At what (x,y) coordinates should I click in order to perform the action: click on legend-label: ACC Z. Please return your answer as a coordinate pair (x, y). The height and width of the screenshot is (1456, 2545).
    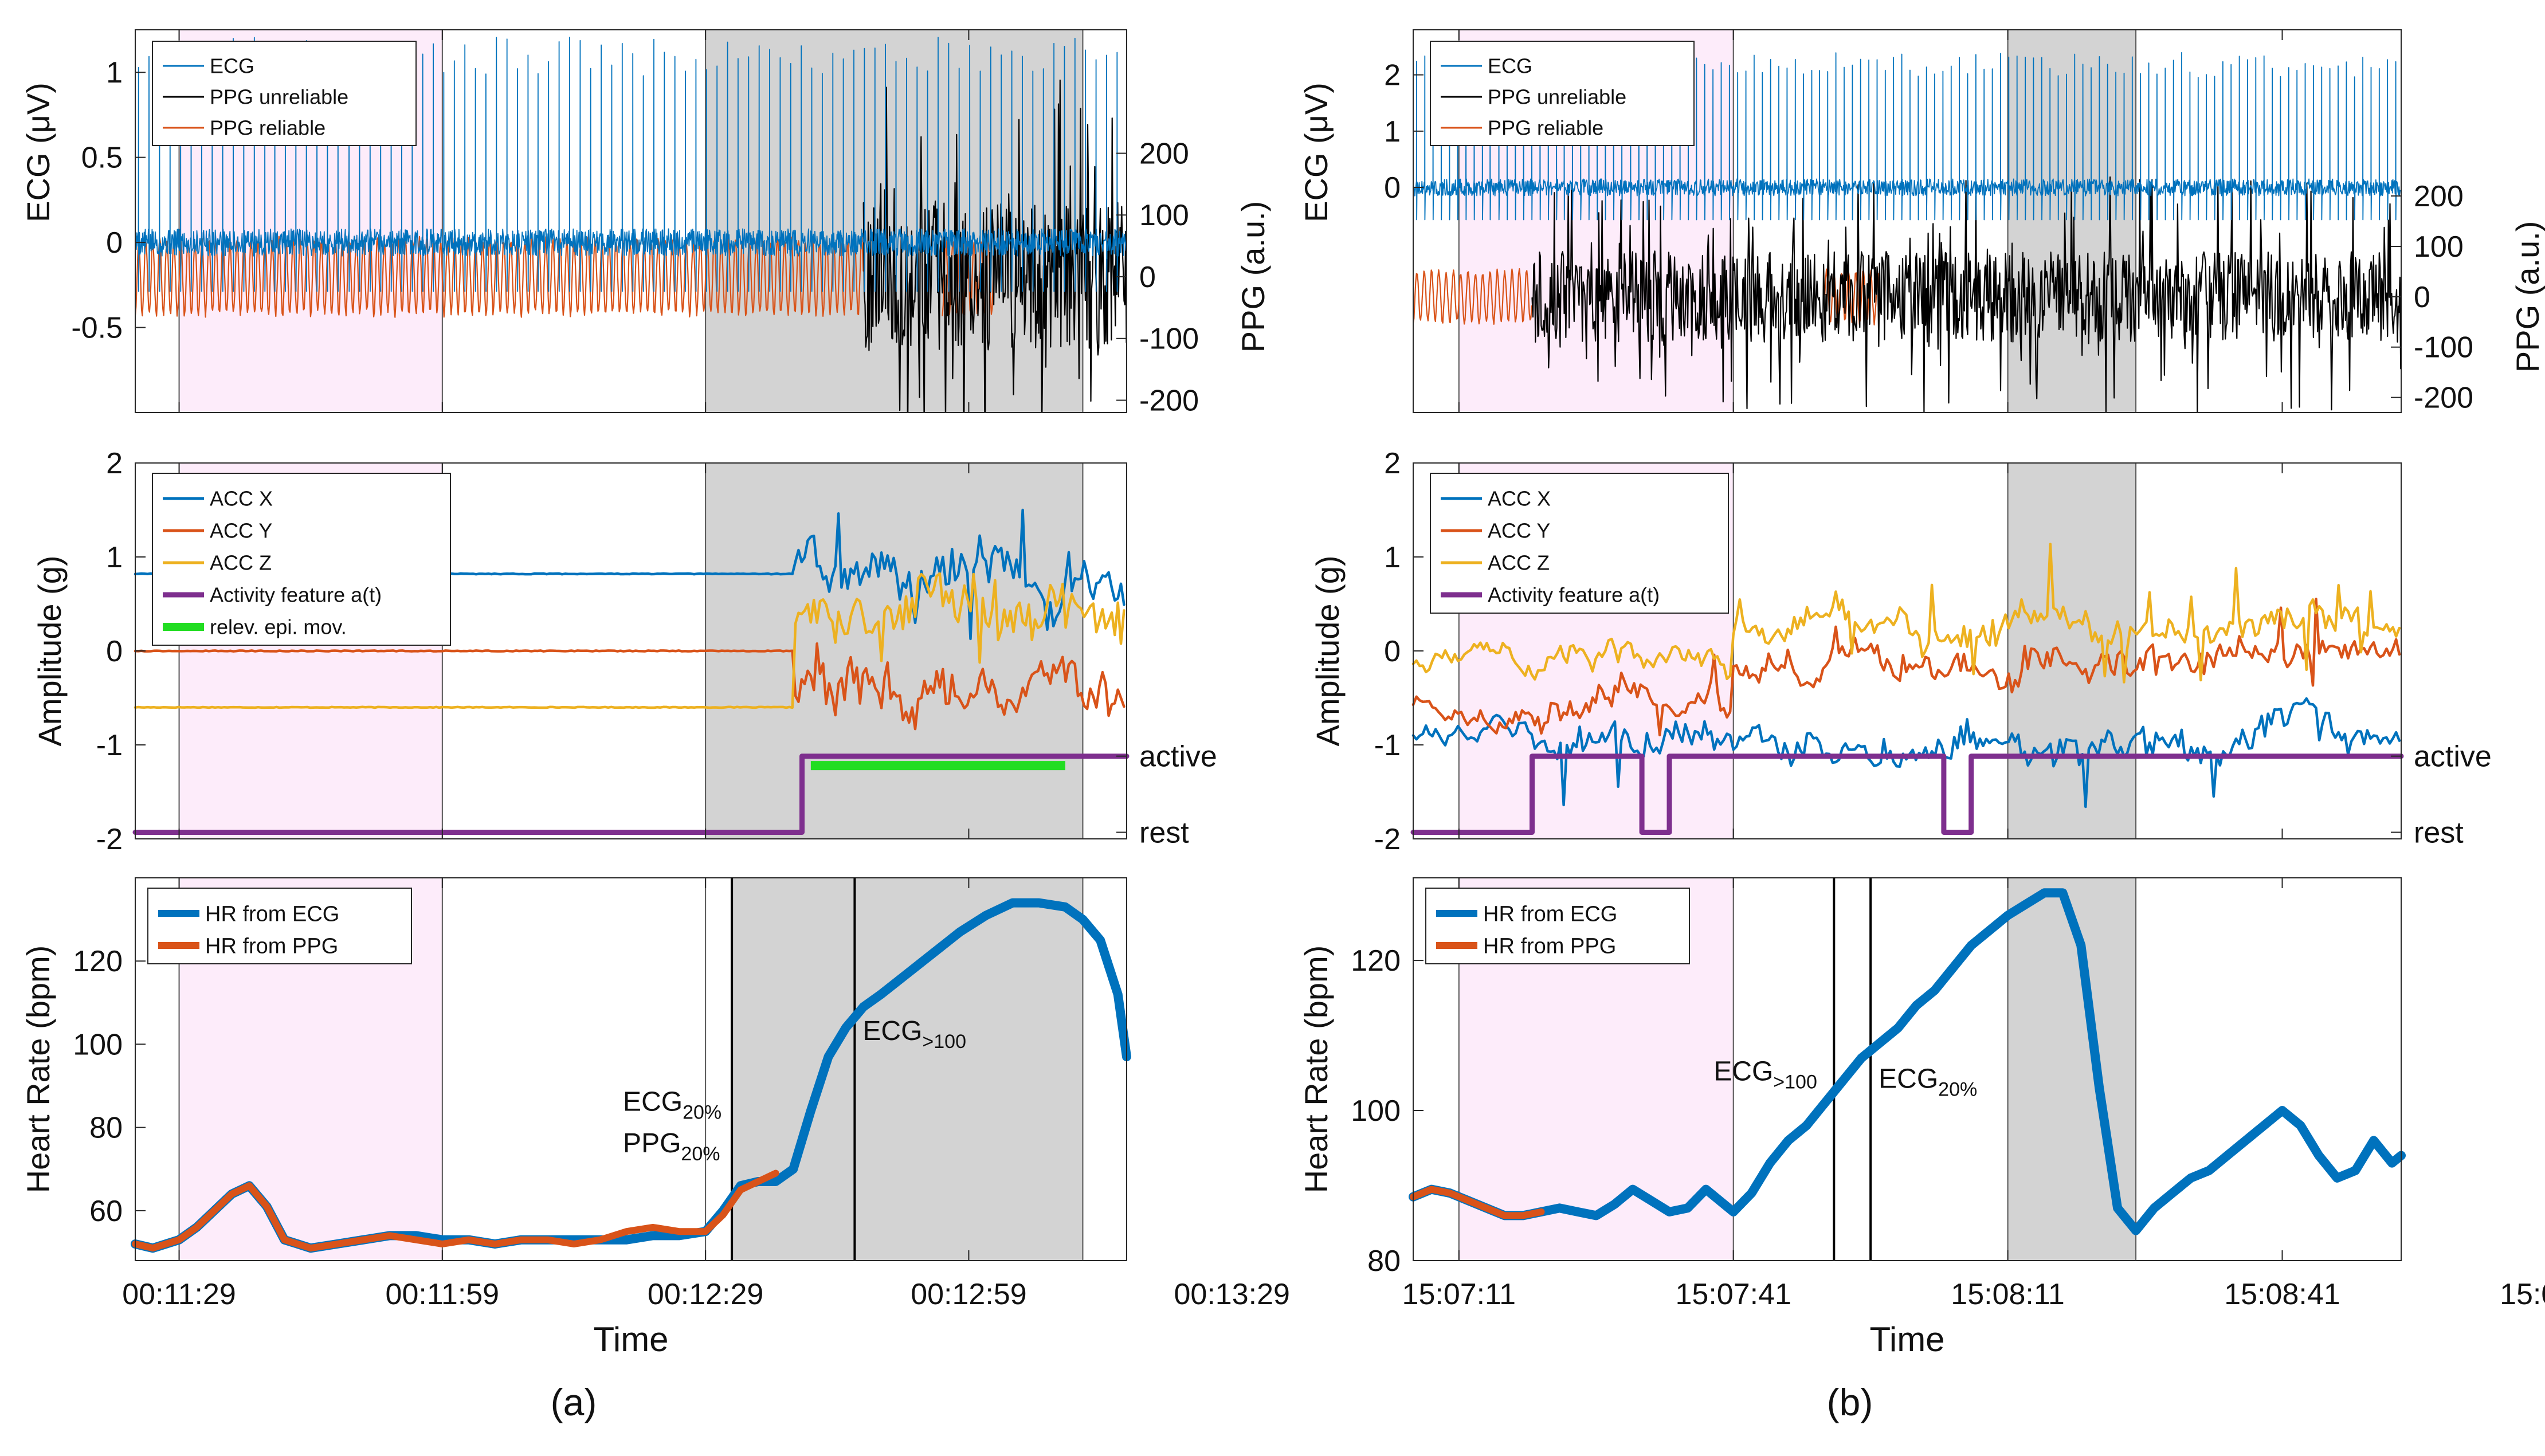
    Looking at the image, I should click on (241, 563).